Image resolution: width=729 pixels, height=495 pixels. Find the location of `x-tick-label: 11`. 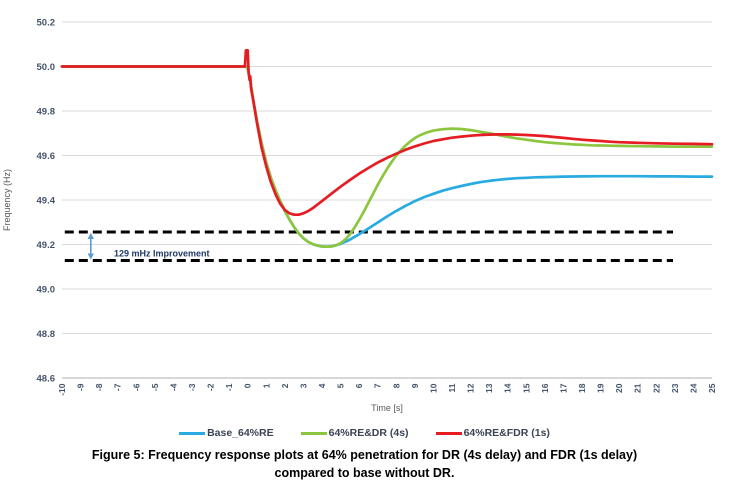

x-tick-label: 11 is located at coordinates (452, 387).